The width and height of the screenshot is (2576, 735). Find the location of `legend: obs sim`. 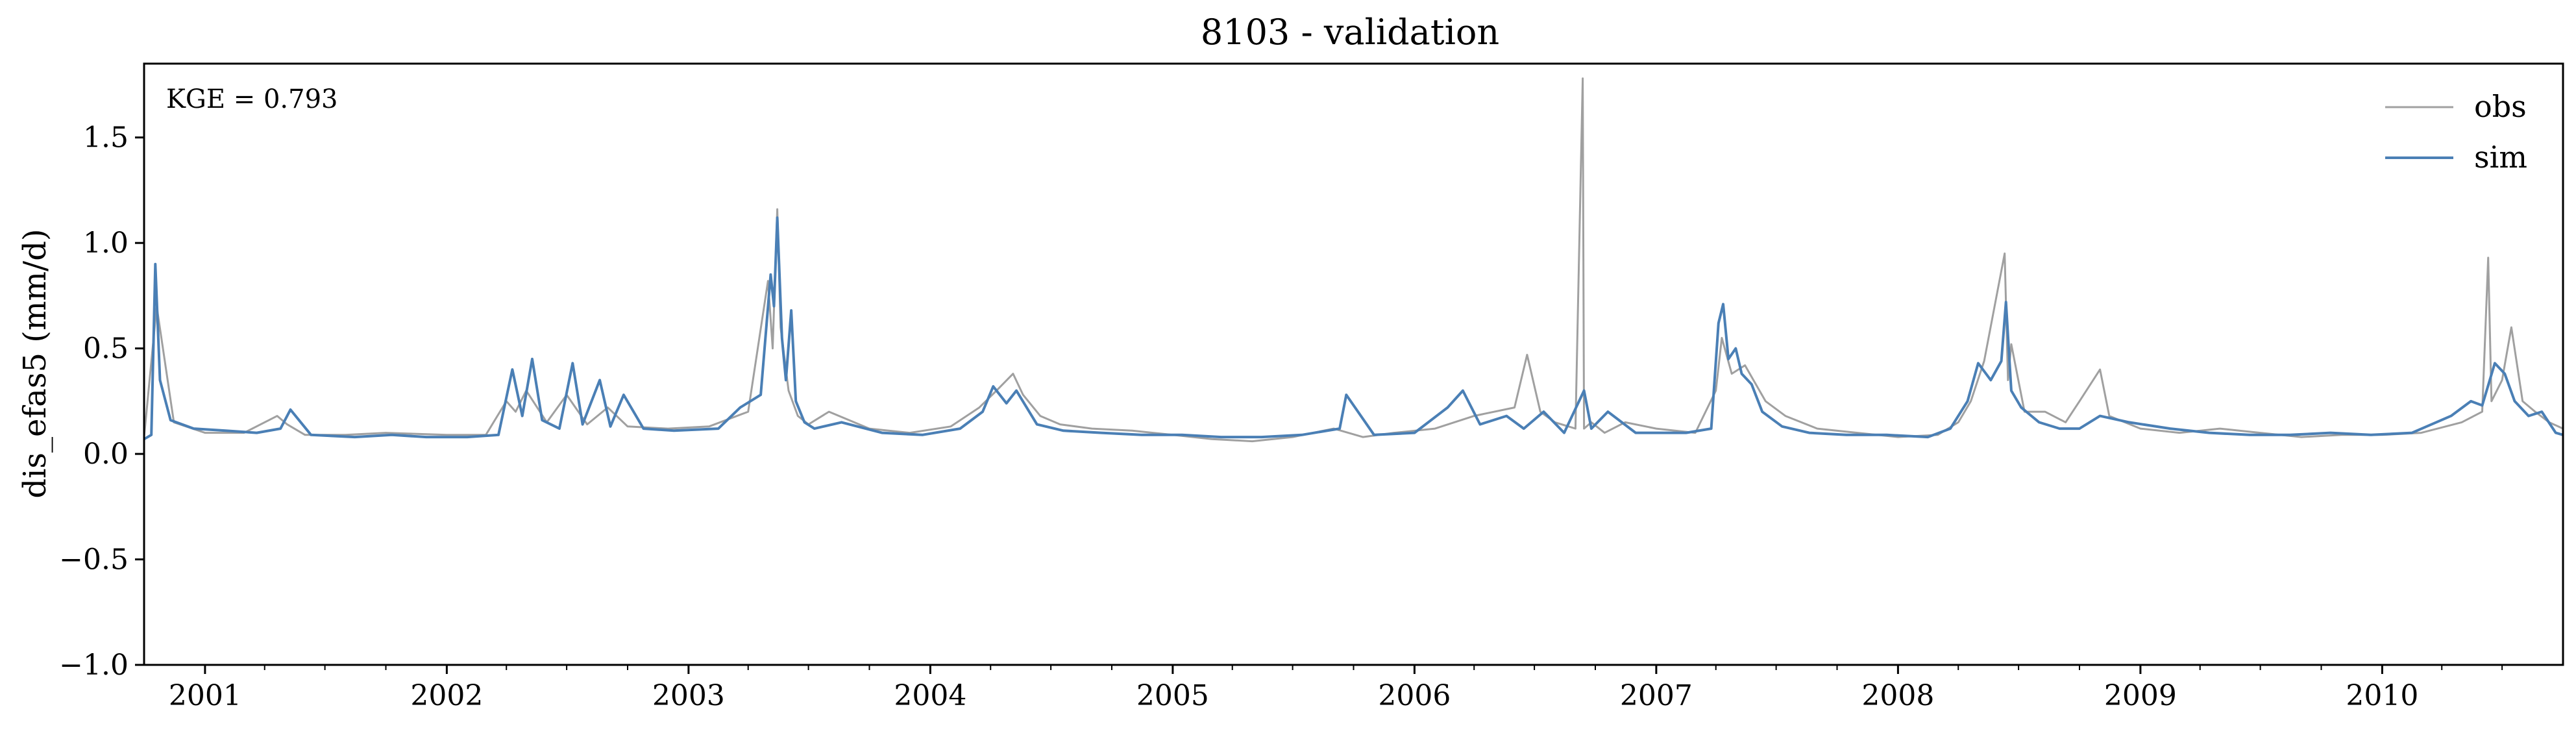

legend: obs sim is located at coordinates (2456, 132).